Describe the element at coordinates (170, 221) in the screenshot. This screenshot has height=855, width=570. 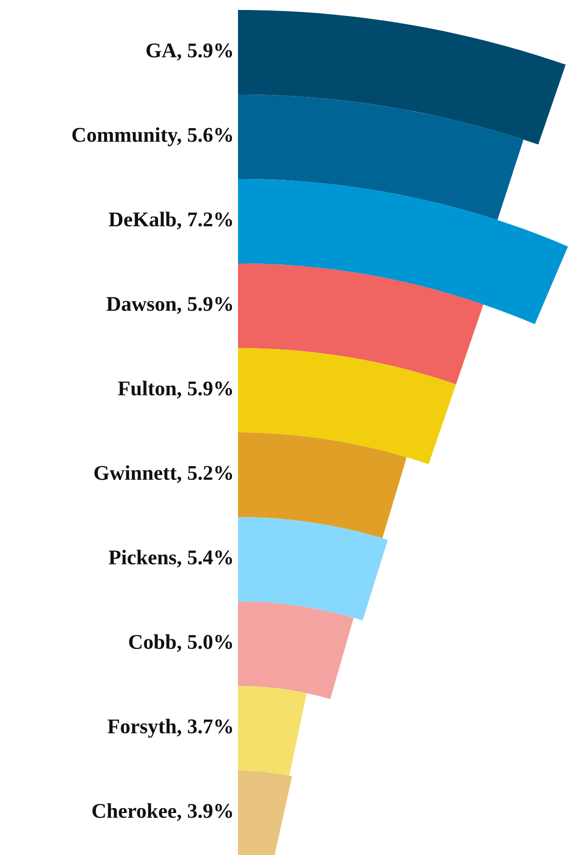
I see `data-label: DeKalb, 7.2%` at that location.